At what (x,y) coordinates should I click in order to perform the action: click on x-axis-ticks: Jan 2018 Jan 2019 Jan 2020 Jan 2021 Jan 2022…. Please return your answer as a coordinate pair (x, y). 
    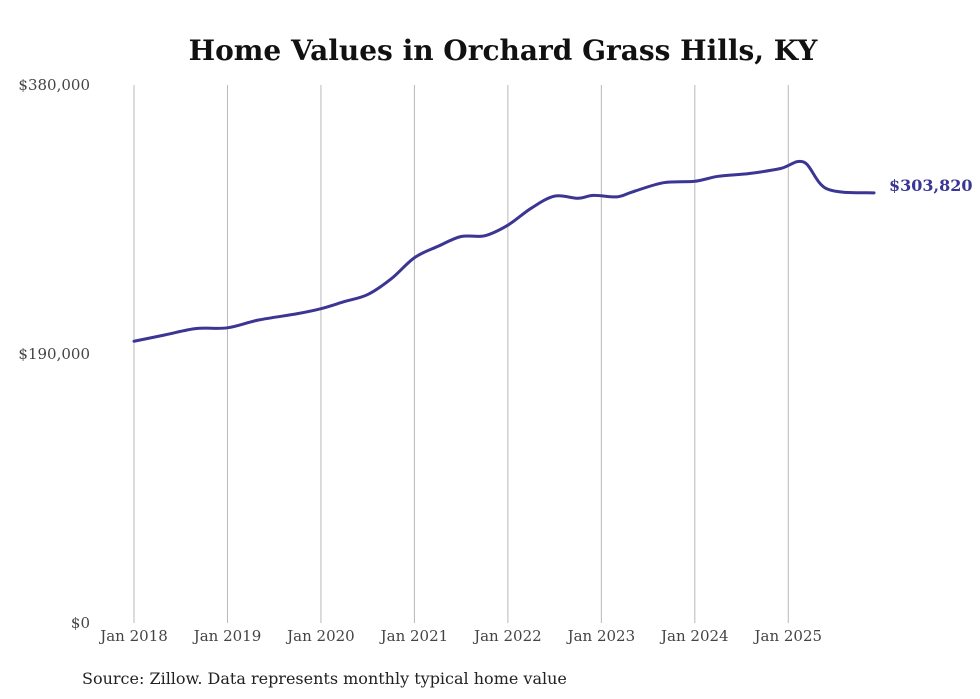
    Looking at the image, I should click on (460, 636).